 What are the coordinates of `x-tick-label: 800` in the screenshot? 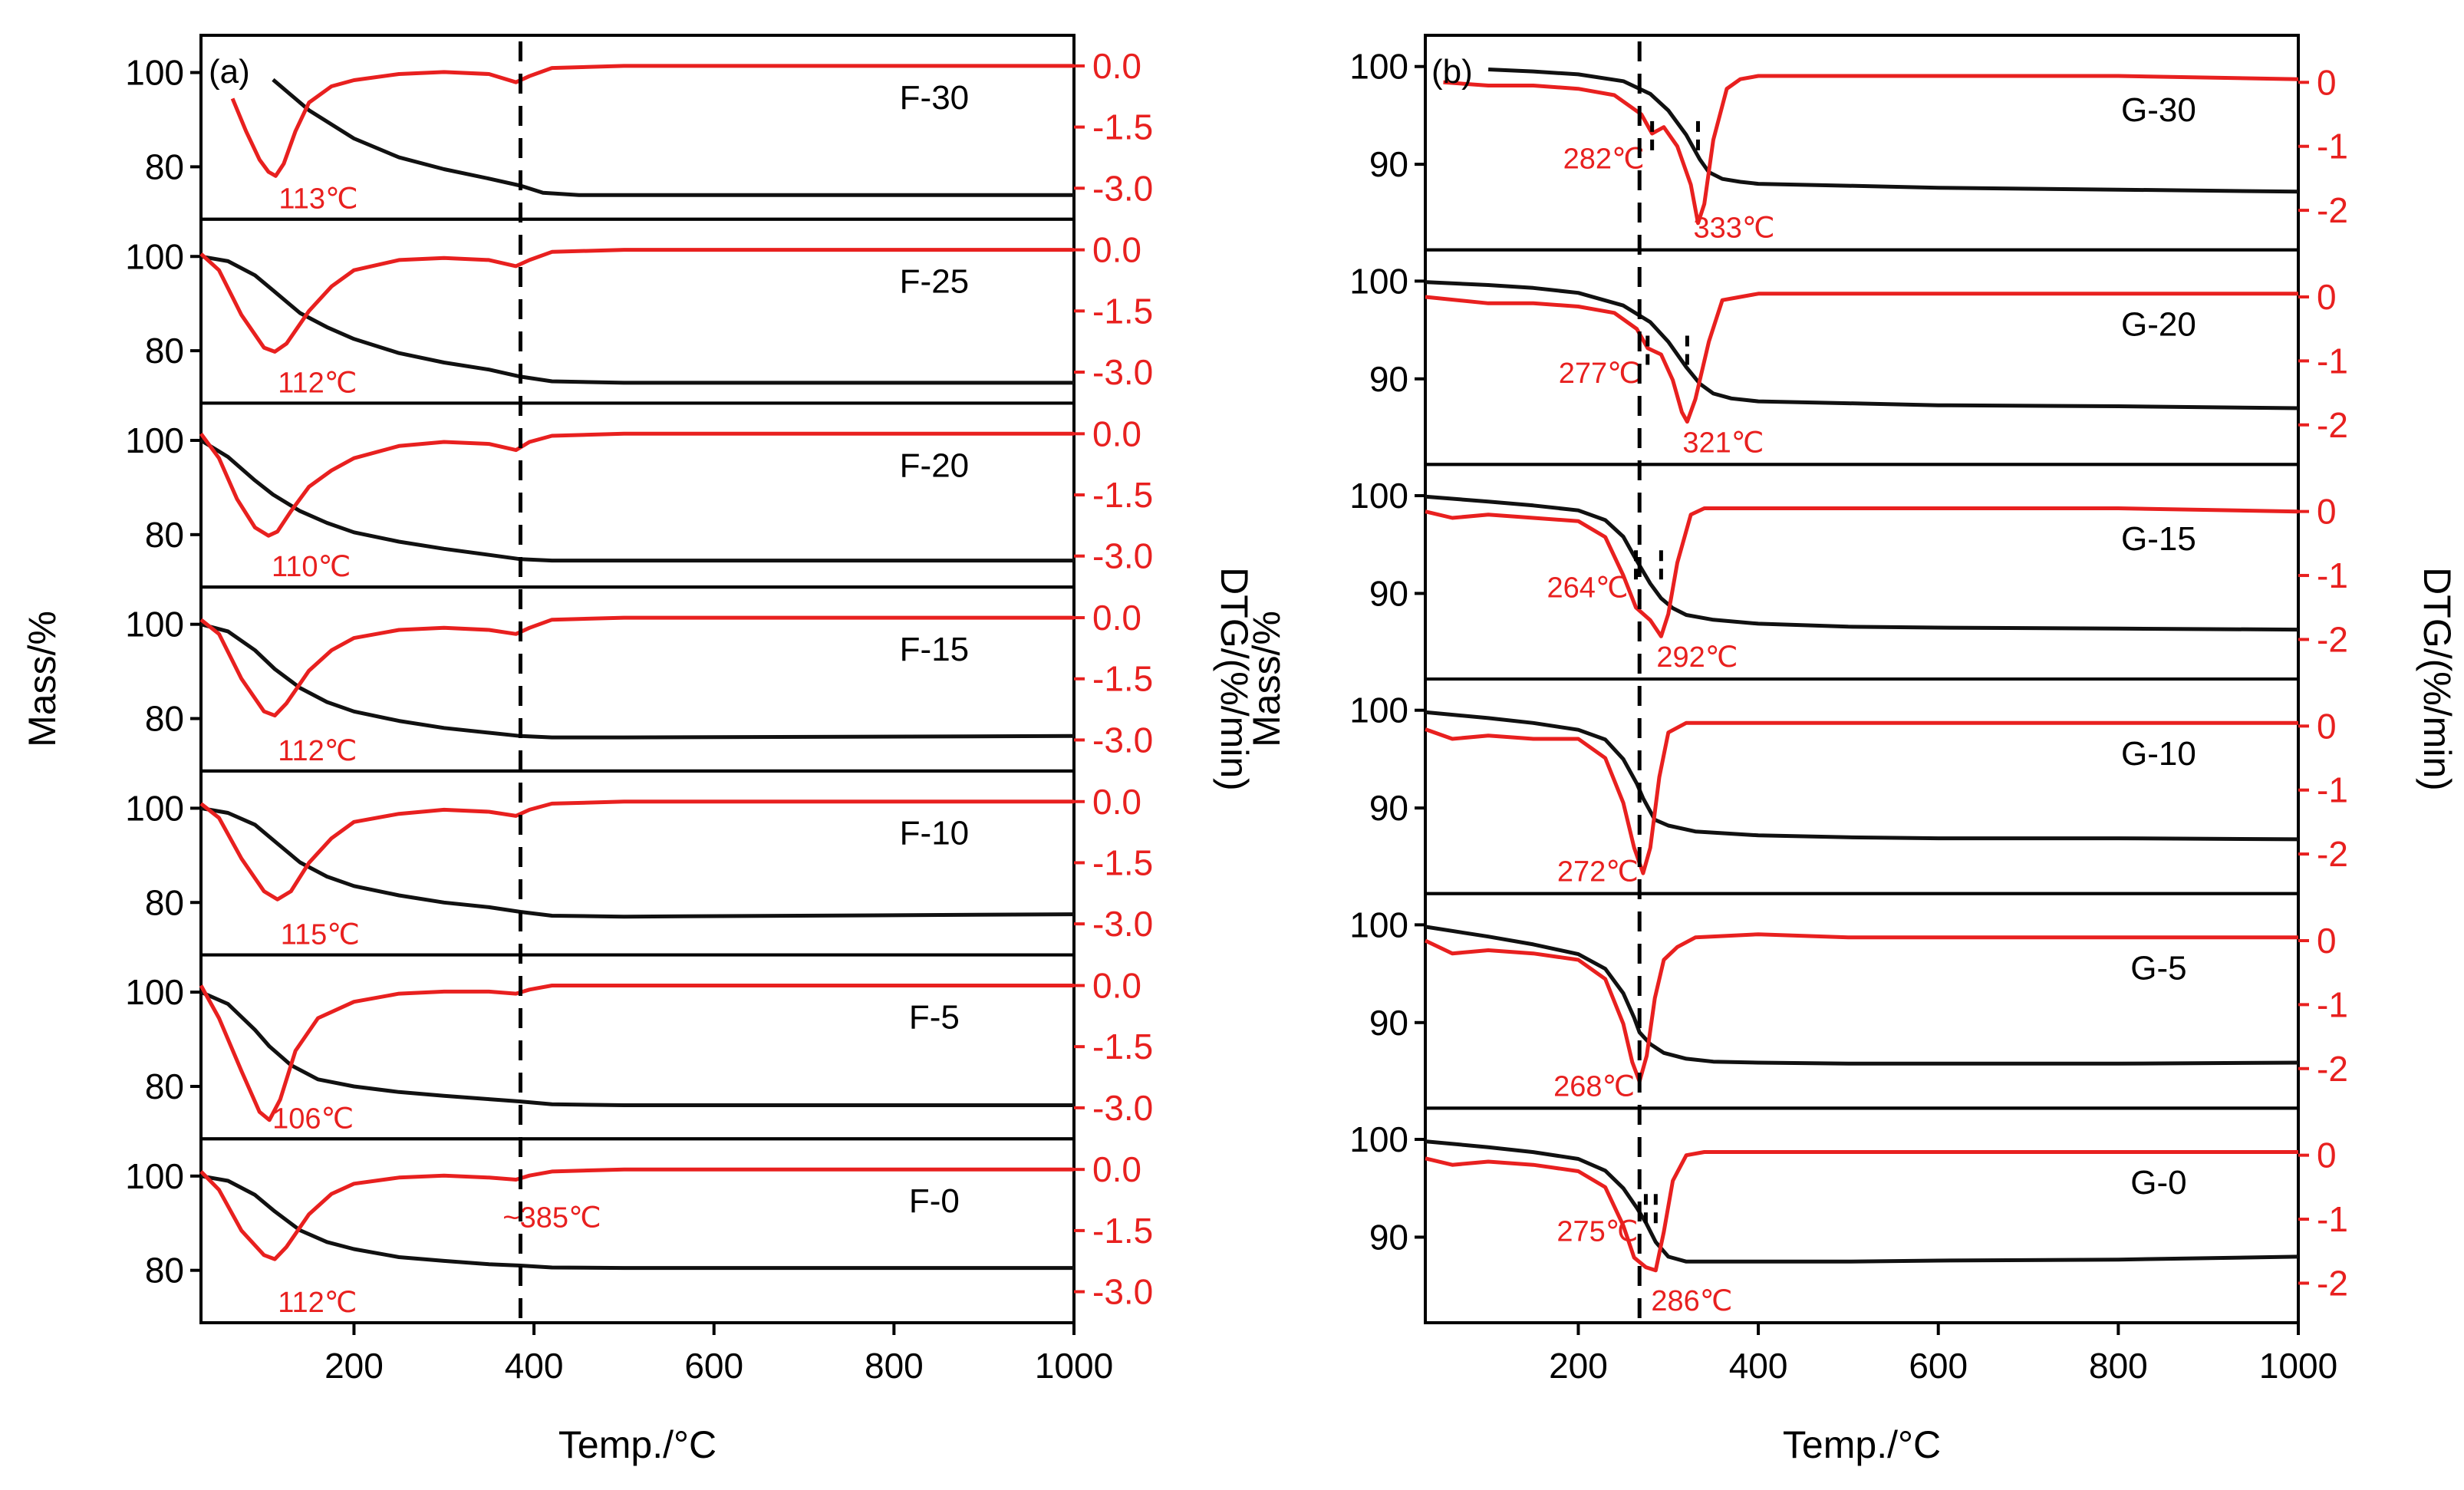 It's located at (894, 1366).